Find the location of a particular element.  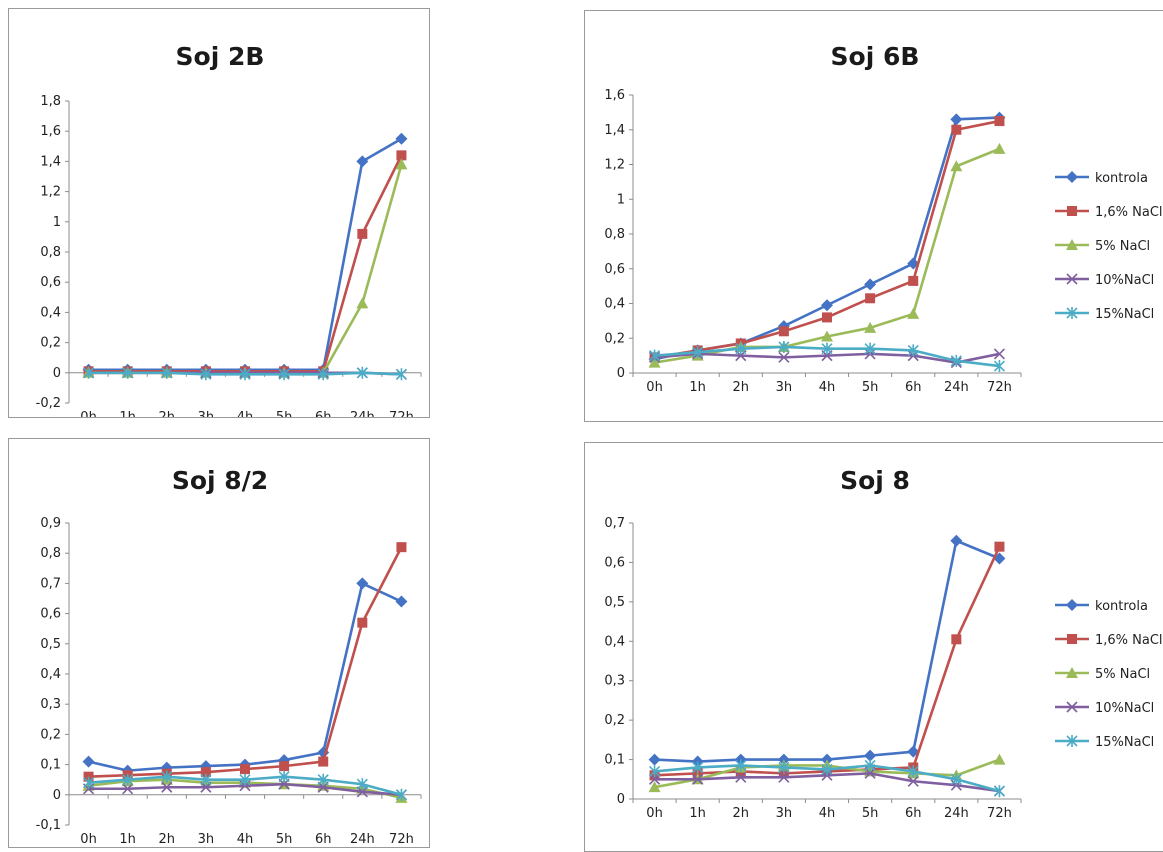

legend-label: kontrola is located at coordinates (1121, 178).